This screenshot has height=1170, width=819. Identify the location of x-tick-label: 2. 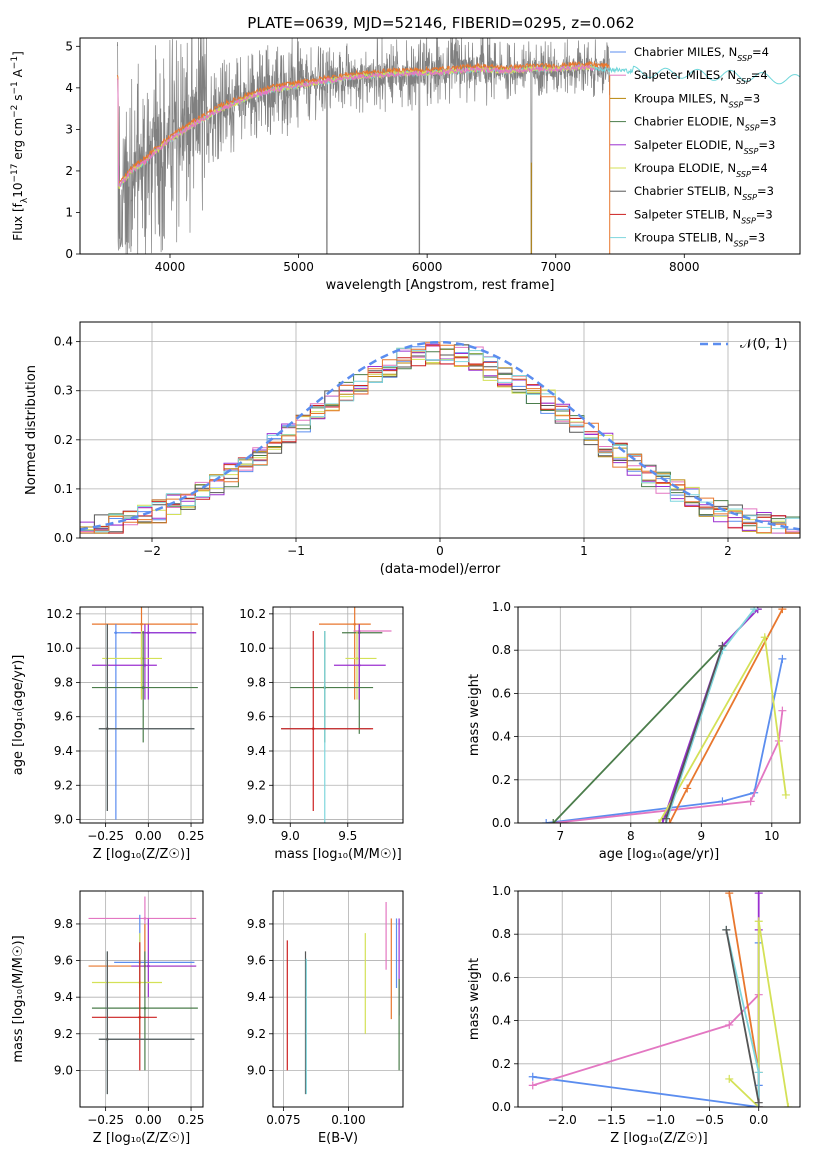
(728, 551).